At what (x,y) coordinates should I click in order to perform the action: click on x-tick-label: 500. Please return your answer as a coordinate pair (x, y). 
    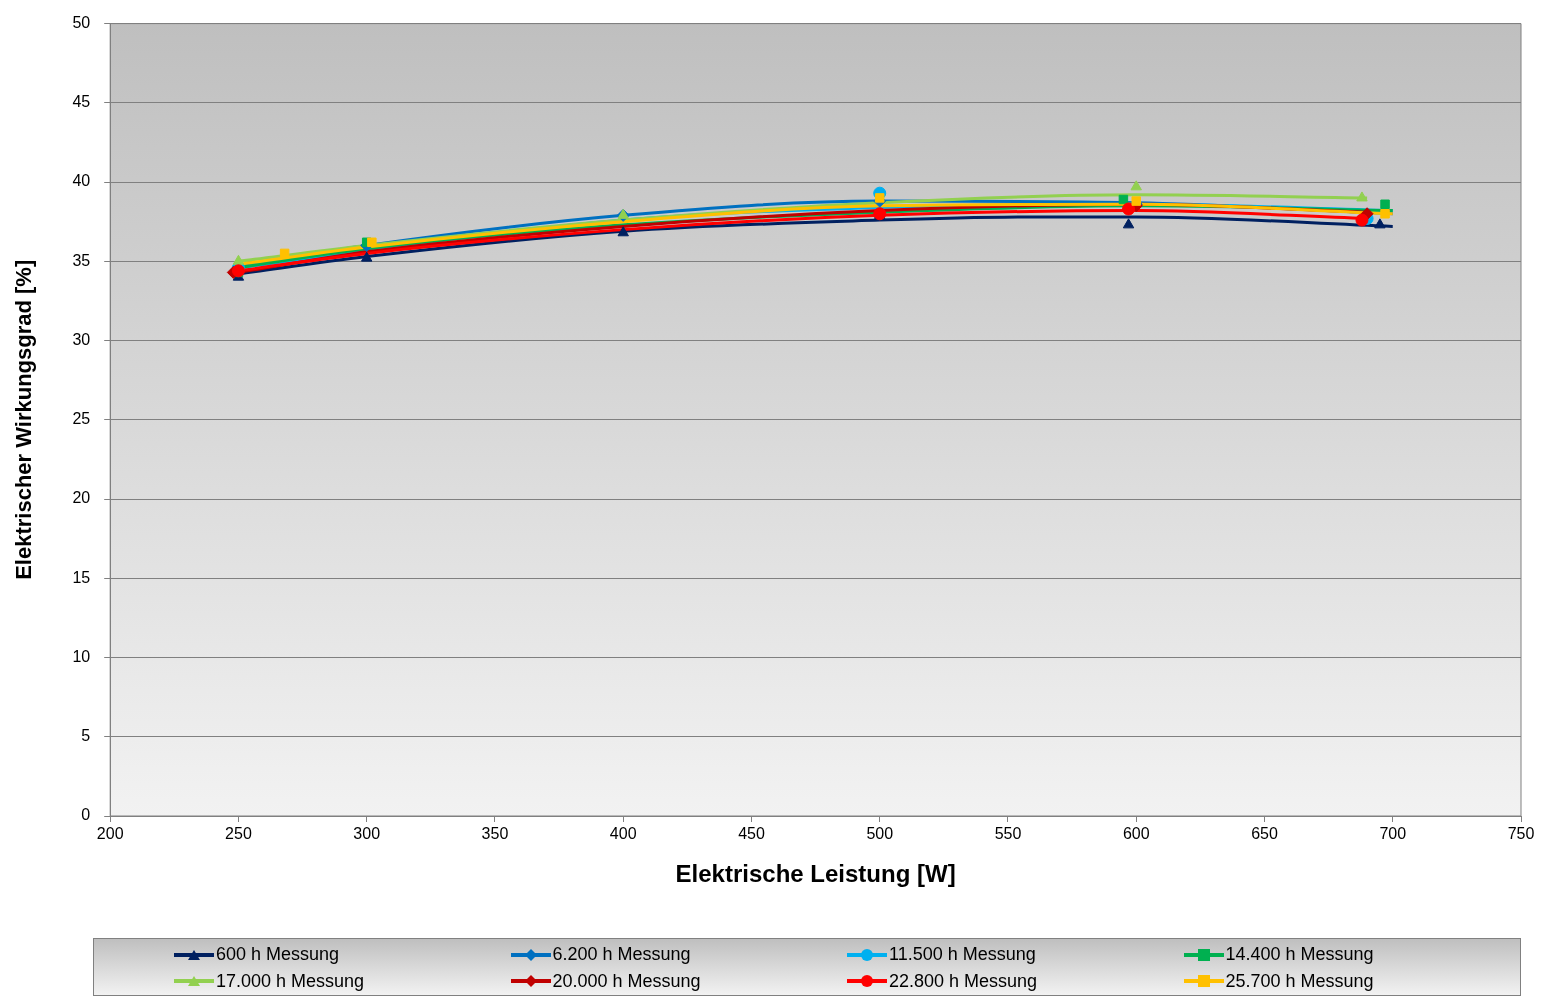
    Looking at the image, I should click on (880, 834).